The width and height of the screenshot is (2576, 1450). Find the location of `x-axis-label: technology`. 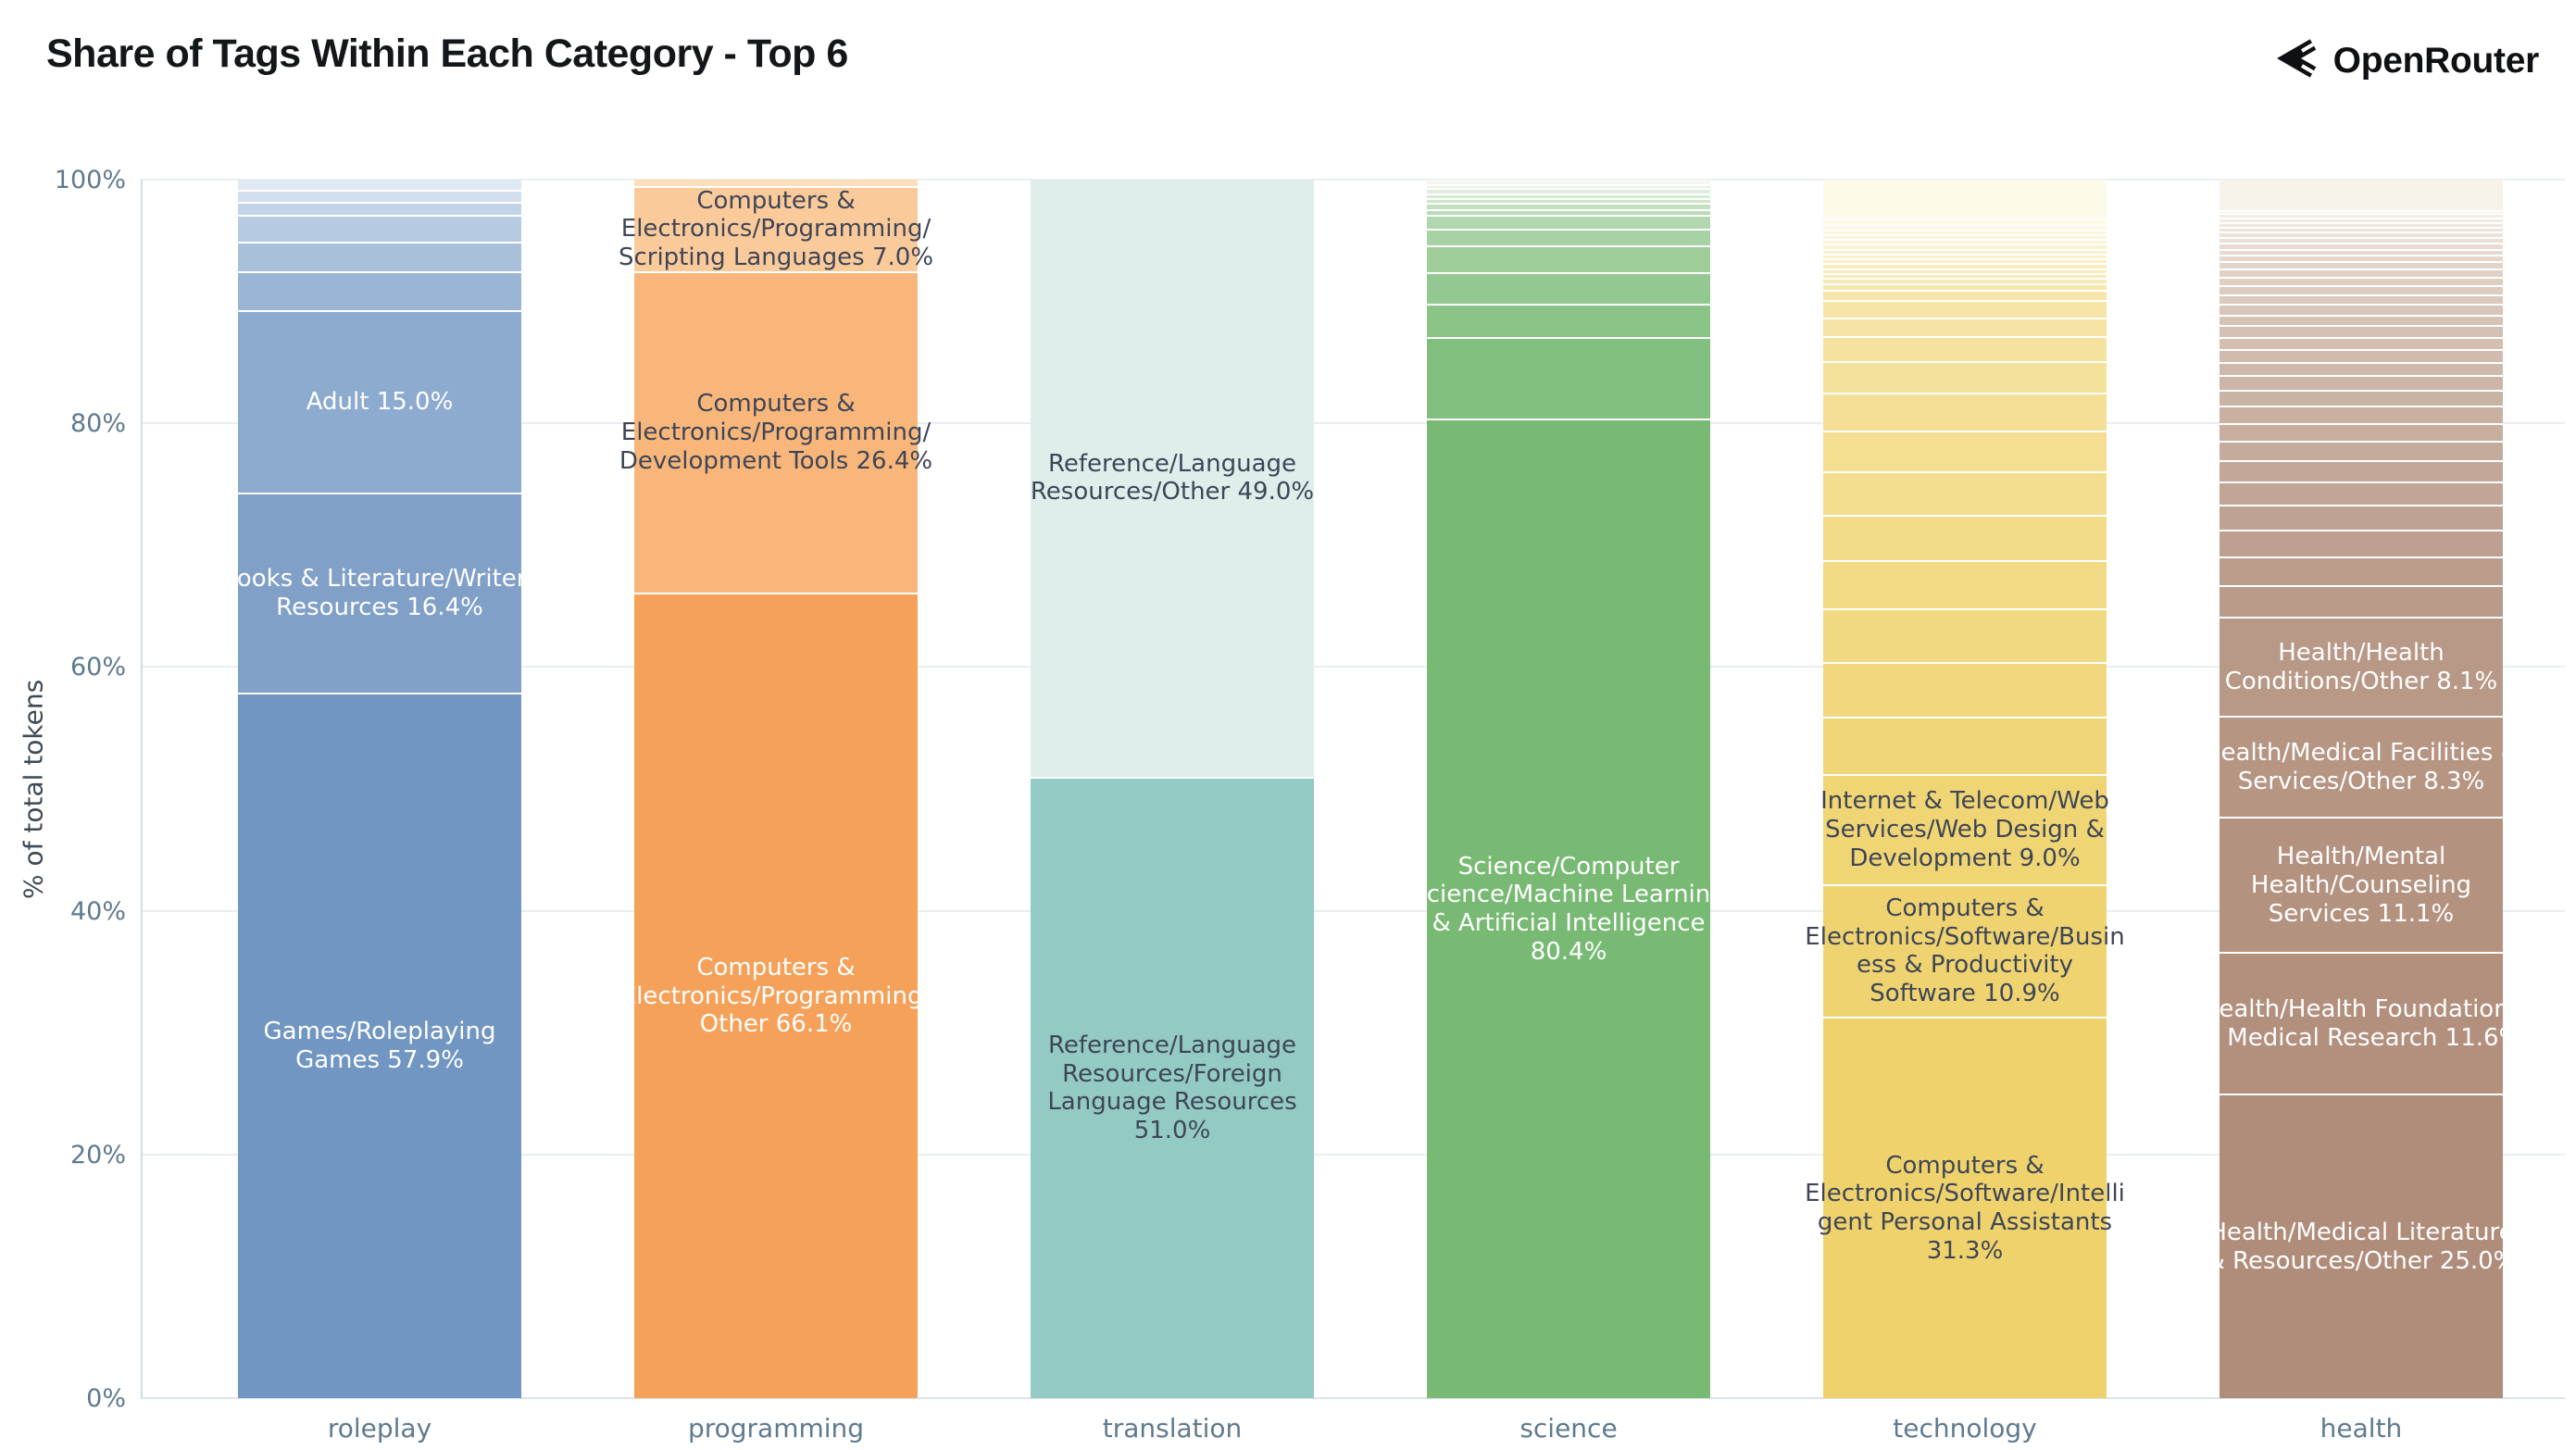

x-axis-label: technology is located at coordinates (1965, 1429).